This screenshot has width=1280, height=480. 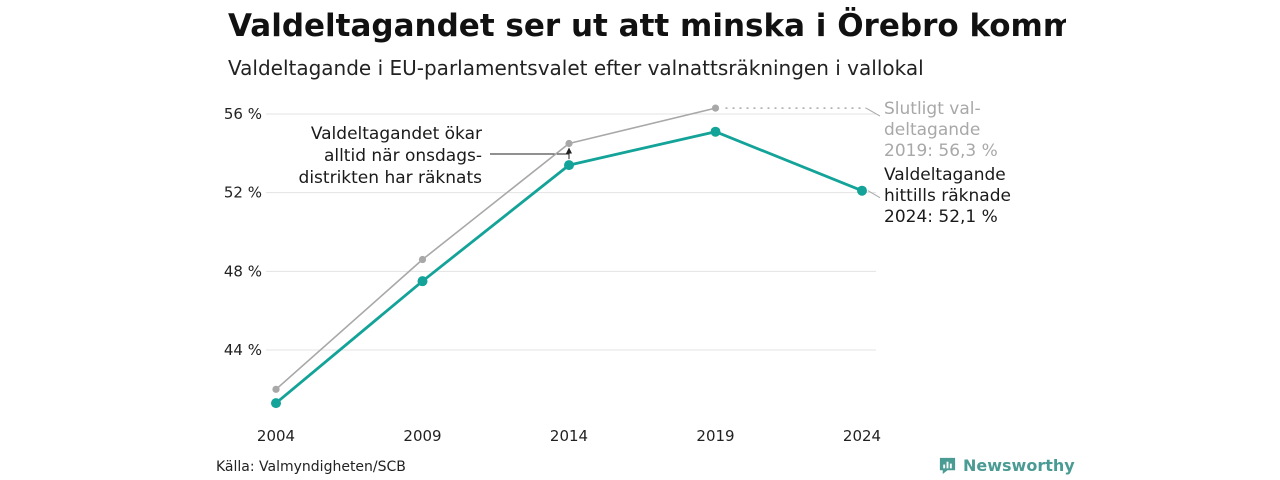 I want to click on y-tick-label: 48 %, so click(x=243, y=271).